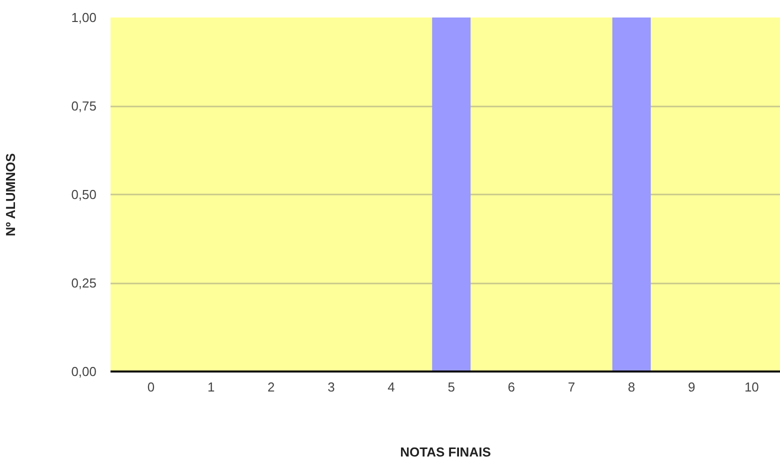 The height and width of the screenshot is (462, 780). What do you see at coordinates (211, 387) in the screenshot?
I see `x-tick-label: 1` at bounding box center [211, 387].